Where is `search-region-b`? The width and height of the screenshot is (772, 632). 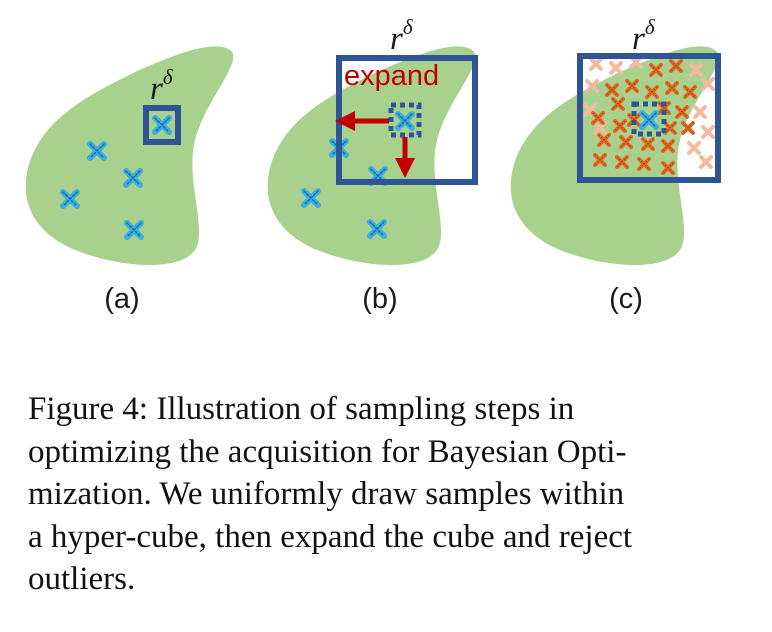
search-region-b is located at coordinates (371, 156).